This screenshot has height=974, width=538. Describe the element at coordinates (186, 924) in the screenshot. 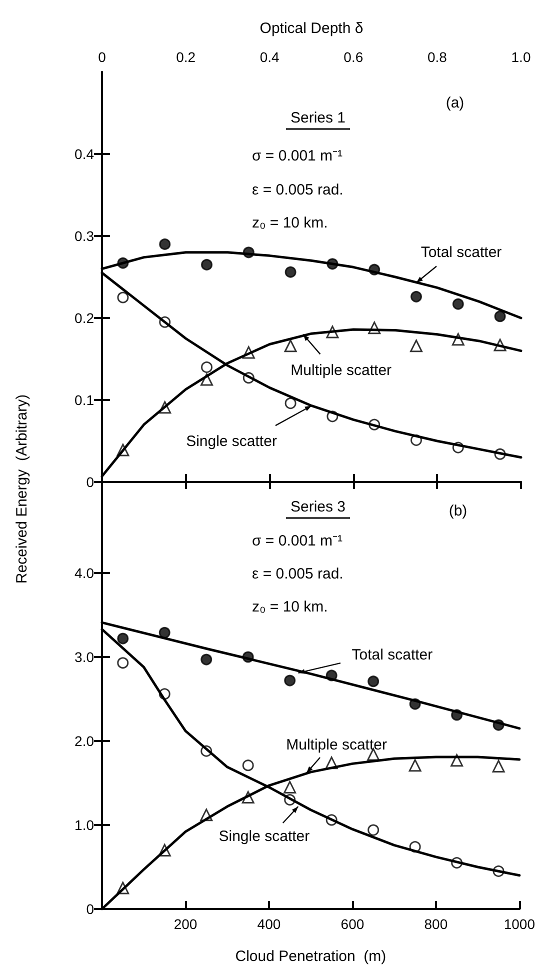

I see `x-tick-label: 200` at that location.